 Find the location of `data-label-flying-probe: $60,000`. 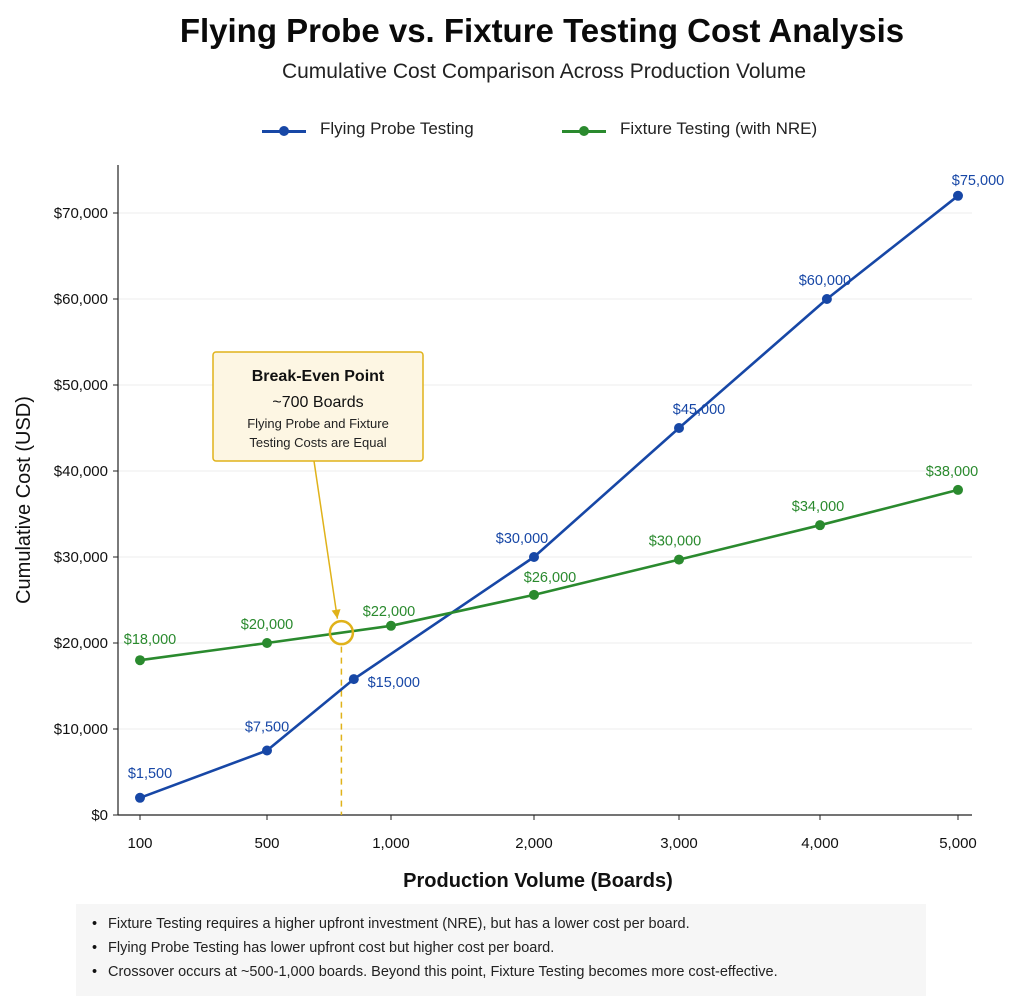

data-label-flying-probe: $60,000 is located at coordinates (825, 281).